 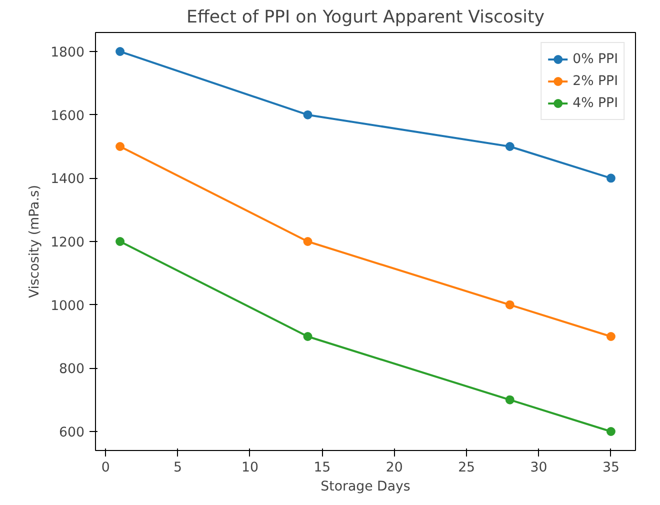 What do you see at coordinates (365, 18) in the screenshot?
I see `chart-title: Effect of PPI on Yogurt Apparent Viscosity` at bounding box center [365, 18].